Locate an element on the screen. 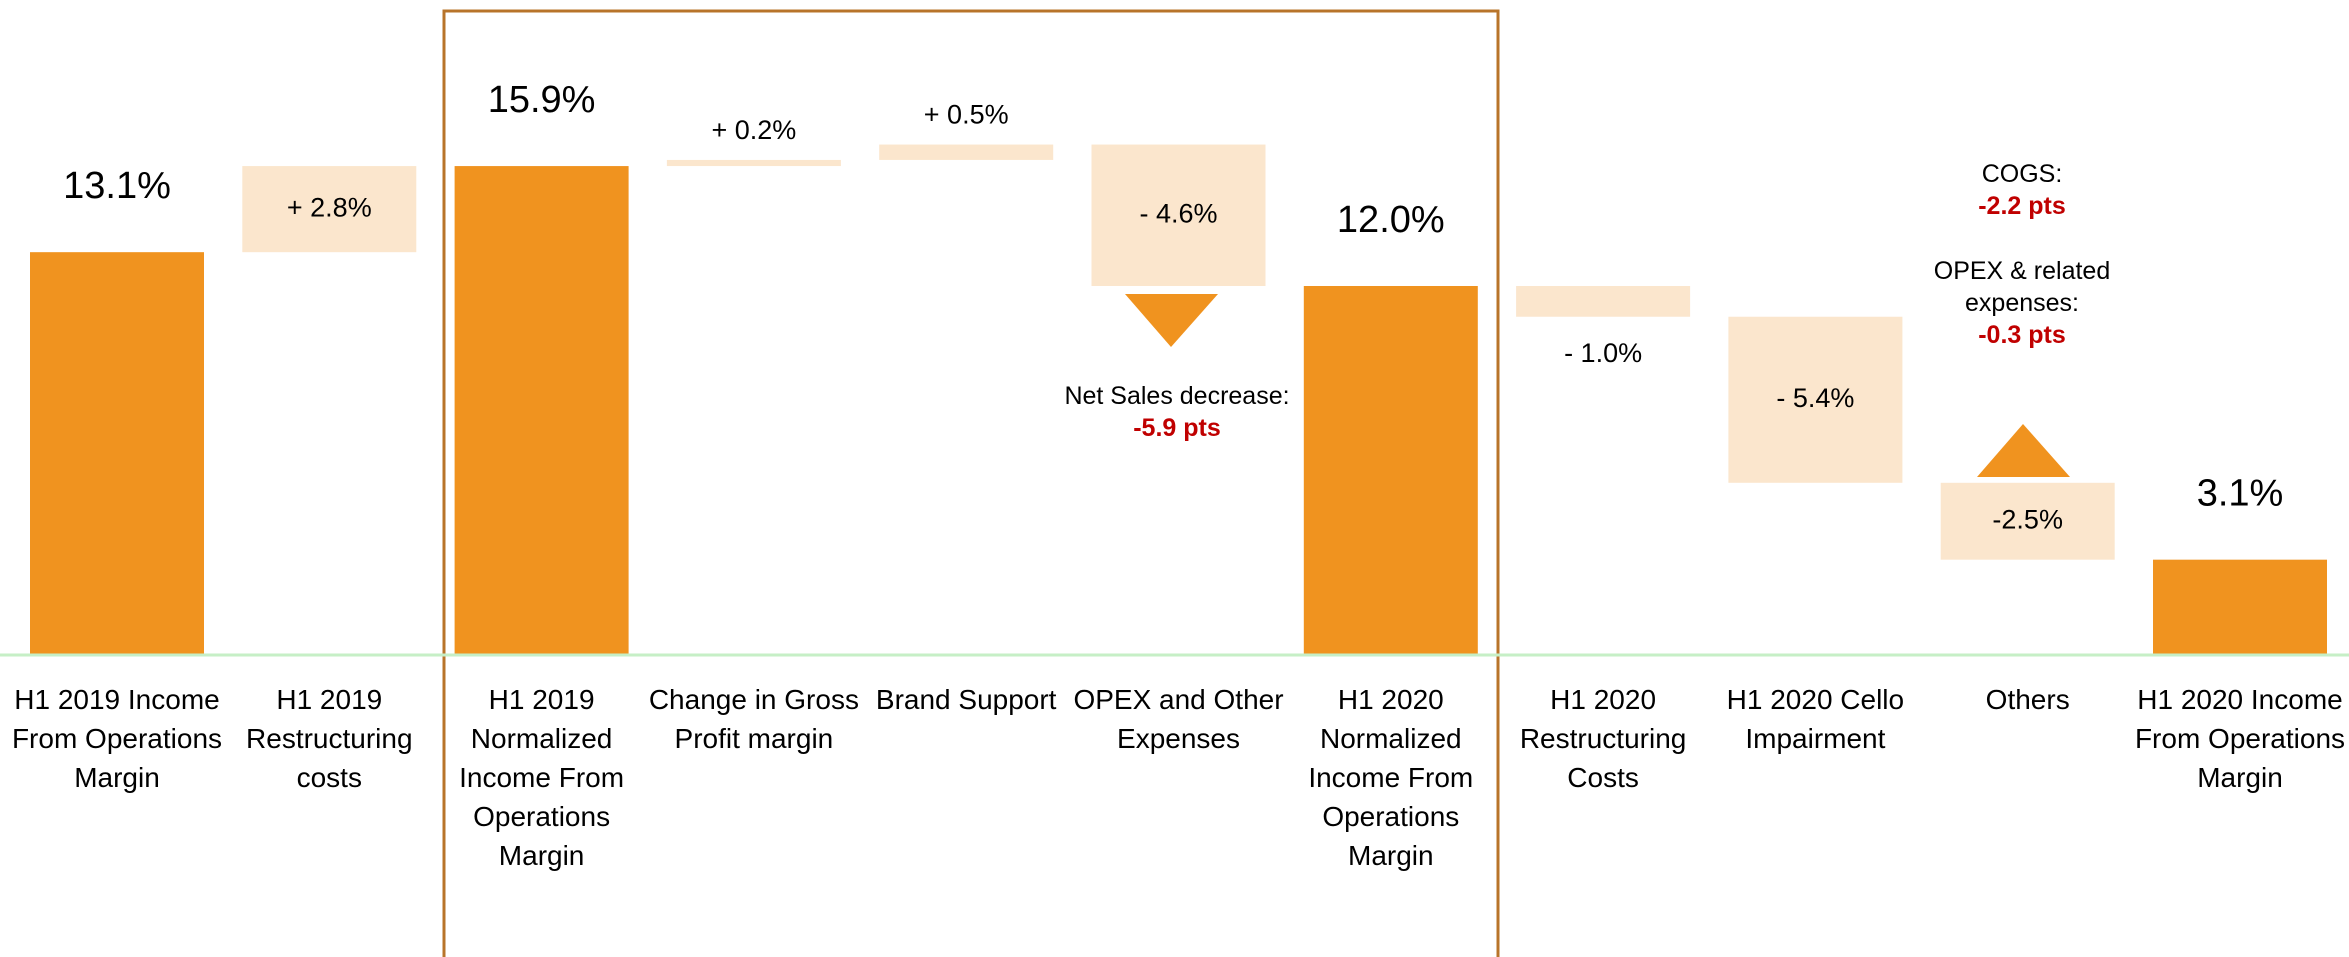 The image size is (2349, 957). value-label: 13.1% is located at coordinates (117, 186).